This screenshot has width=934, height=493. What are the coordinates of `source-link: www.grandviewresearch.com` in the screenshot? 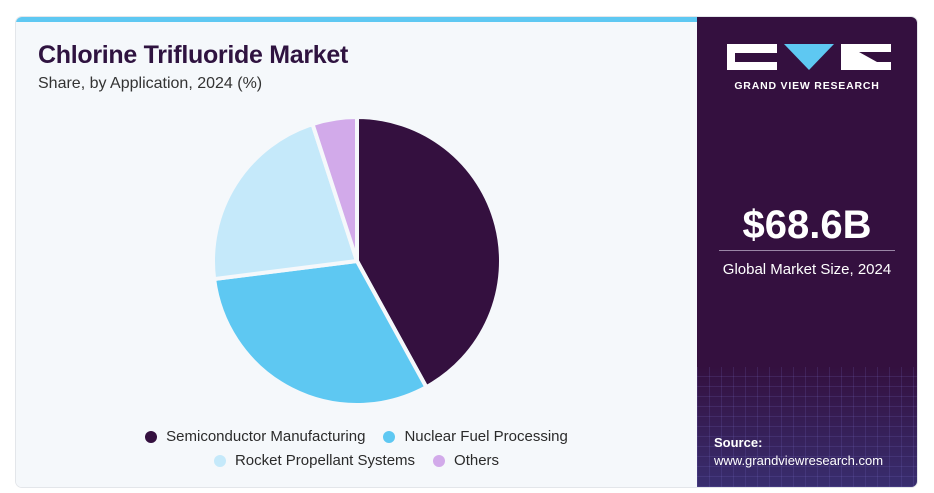 It's located at (799, 460).